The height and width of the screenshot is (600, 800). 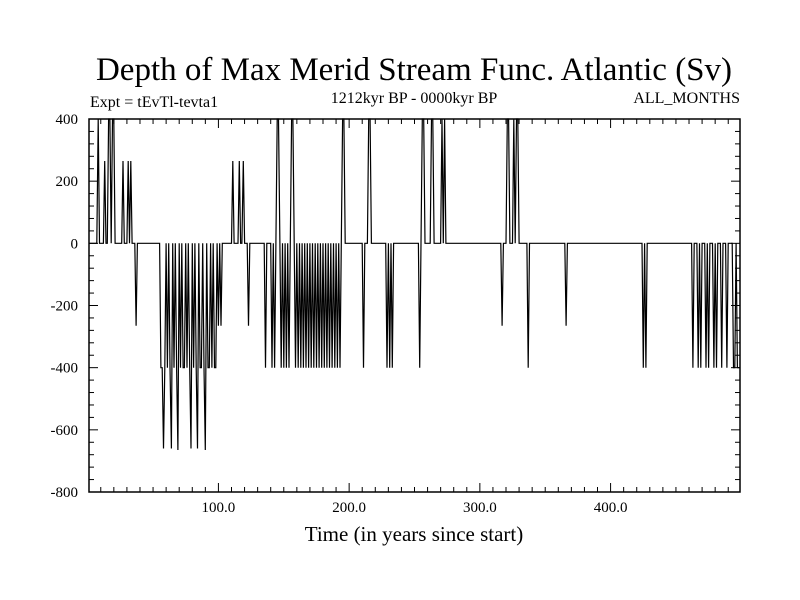 I want to click on x-tick-label: 400.0, so click(x=611, y=508).